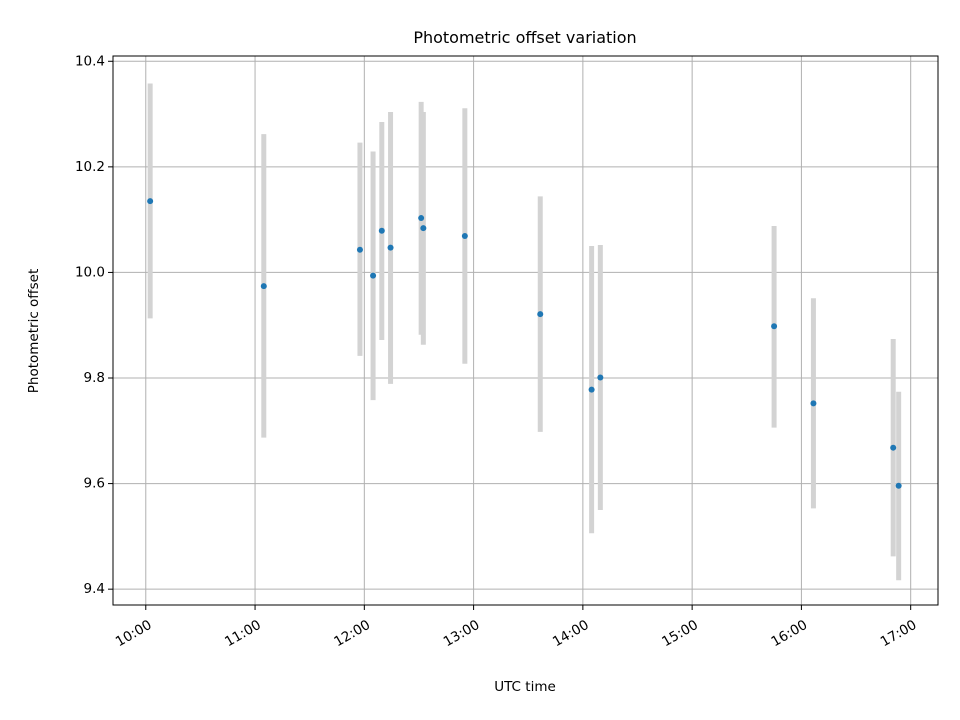 Image resolution: width=960 pixels, height=720 pixels. Describe the element at coordinates (90, 61) in the screenshot. I see `y-tick-label: 10.4` at that location.